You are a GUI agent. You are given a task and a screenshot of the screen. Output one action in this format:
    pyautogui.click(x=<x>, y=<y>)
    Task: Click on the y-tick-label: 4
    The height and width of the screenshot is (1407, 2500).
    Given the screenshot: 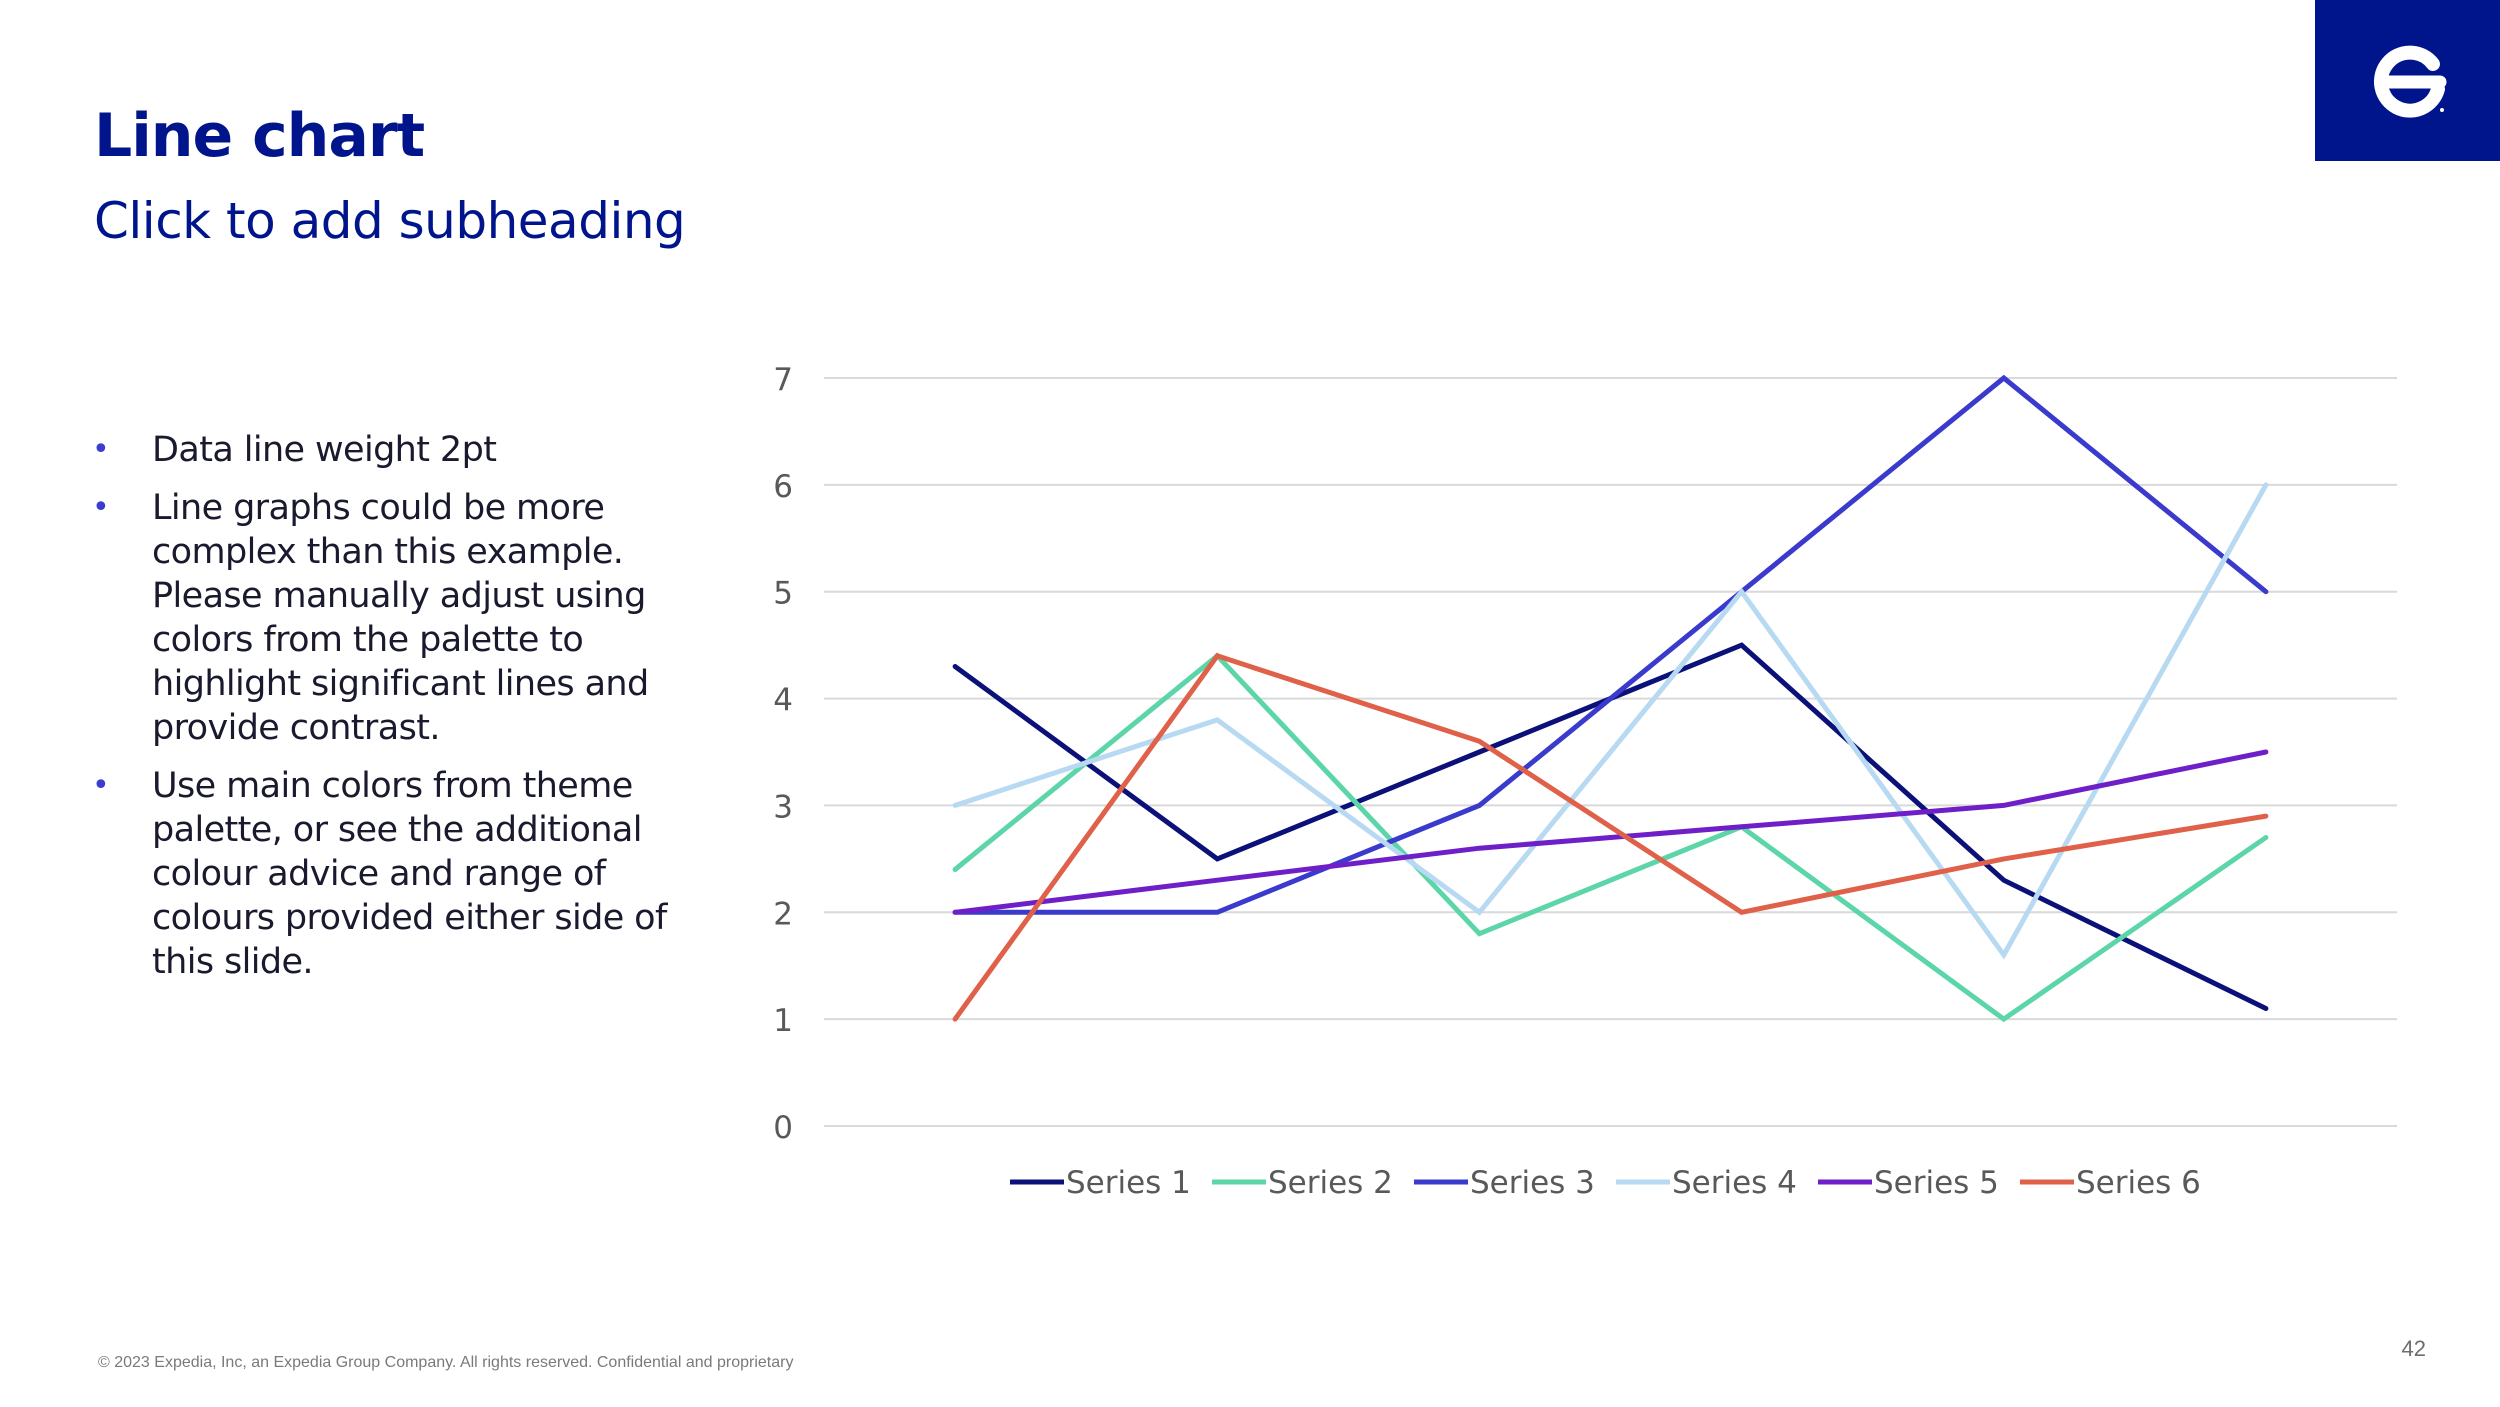 What is the action you would take?
    pyautogui.click(x=783, y=701)
    